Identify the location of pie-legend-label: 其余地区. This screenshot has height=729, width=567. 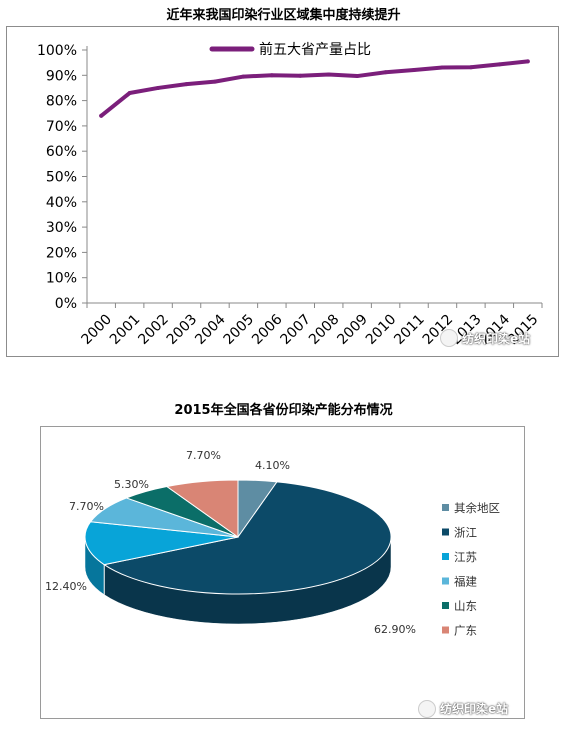
(477, 508).